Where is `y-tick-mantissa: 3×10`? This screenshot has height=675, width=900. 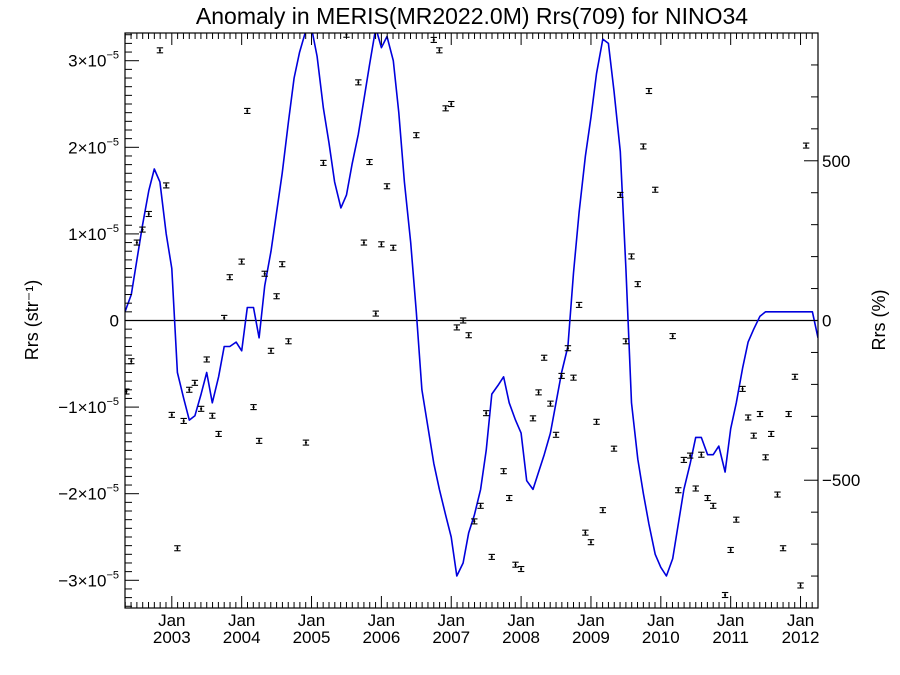 y-tick-mantissa: 3×10 is located at coordinates (87, 61).